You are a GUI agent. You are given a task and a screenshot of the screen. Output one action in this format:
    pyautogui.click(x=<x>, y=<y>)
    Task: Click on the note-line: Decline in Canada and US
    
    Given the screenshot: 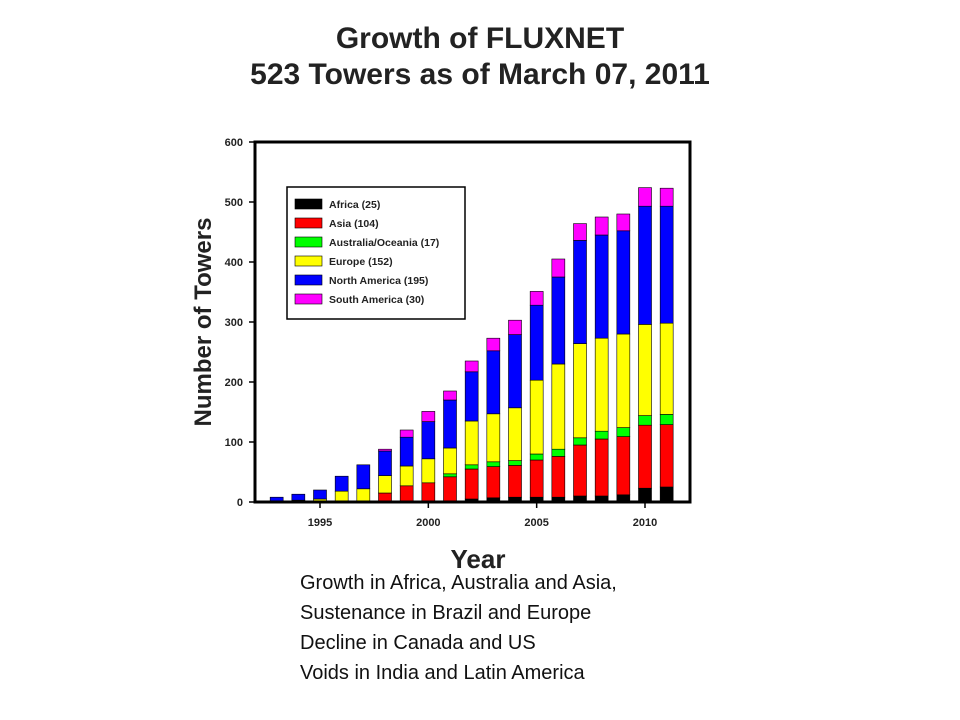 What is the action you would take?
    pyautogui.click(x=418, y=643)
    